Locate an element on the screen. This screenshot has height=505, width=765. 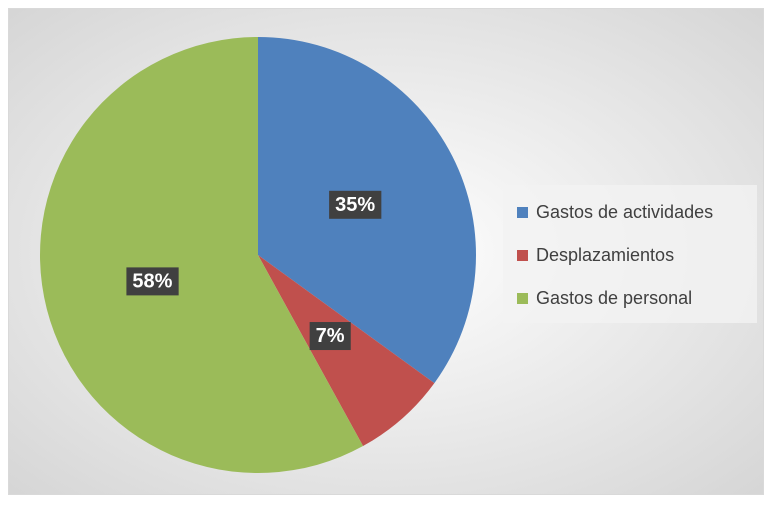
legend-box is located at coordinates (630, 254).